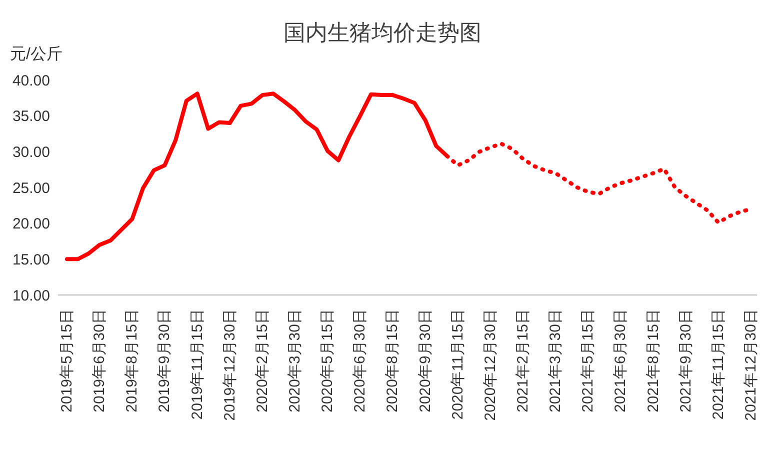 The height and width of the screenshot is (452, 765). What do you see at coordinates (490, 365) in the screenshot?
I see `x-tick-label: 2020年12月30日` at bounding box center [490, 365].